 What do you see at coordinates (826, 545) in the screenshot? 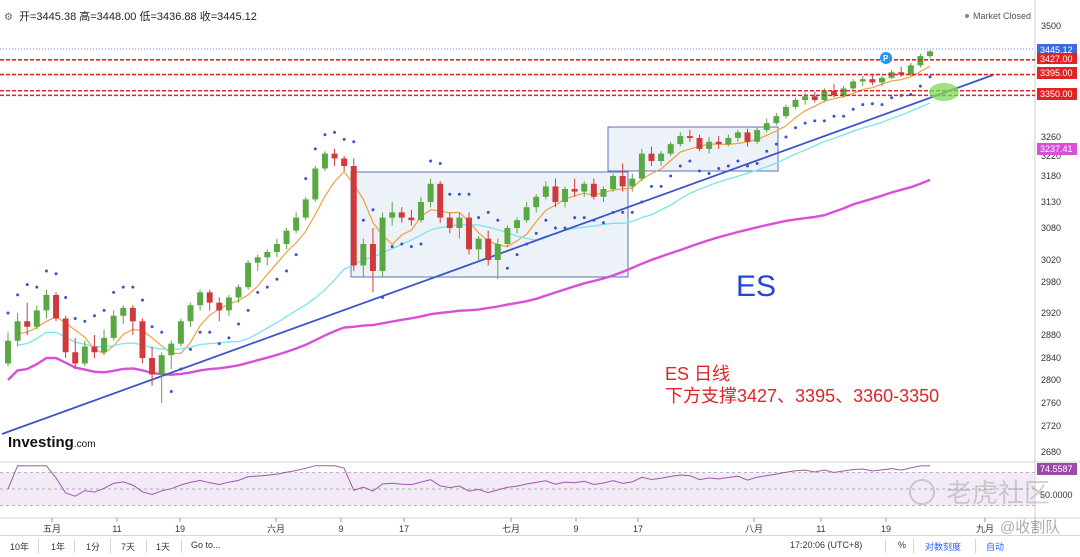
I see `clock-readout: 17:20:06 (UTC+8)` at bounding box center [826, 545].